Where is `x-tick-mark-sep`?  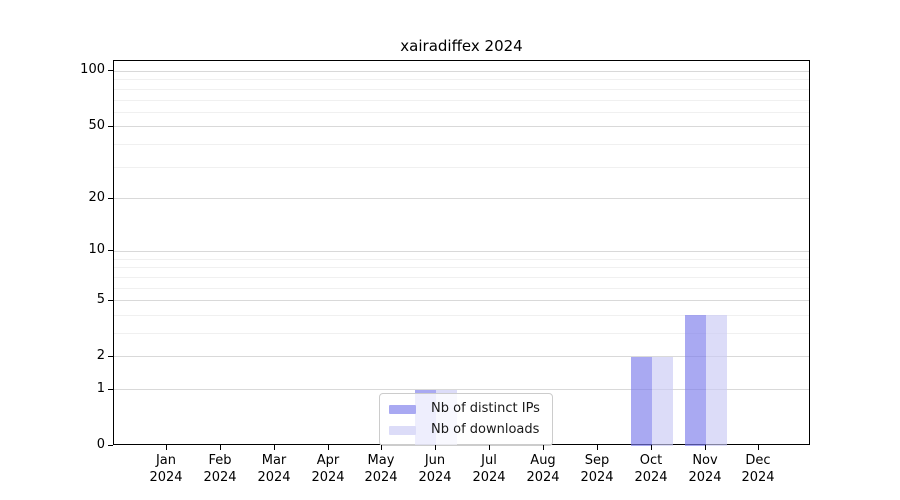 x-tick-mark-sep is located at coordinates (597, 447).